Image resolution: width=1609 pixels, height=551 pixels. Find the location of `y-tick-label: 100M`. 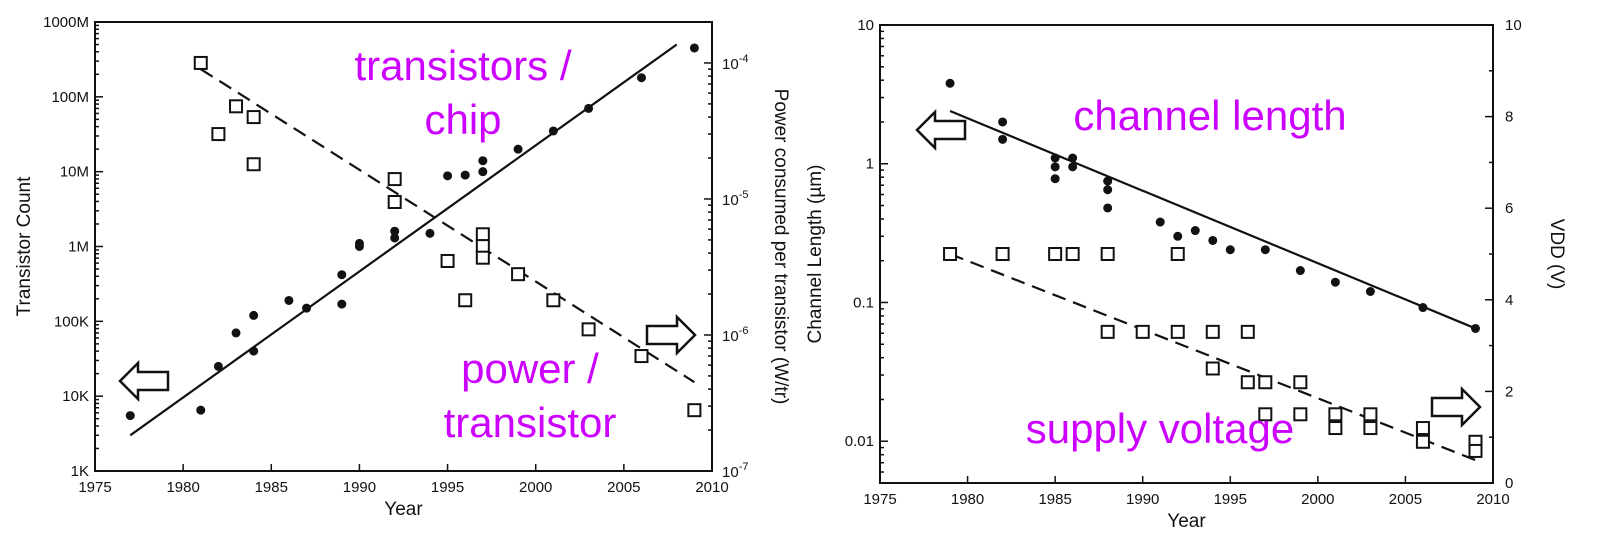

y-tick-label: 100M is located at coordinates (70, 97).